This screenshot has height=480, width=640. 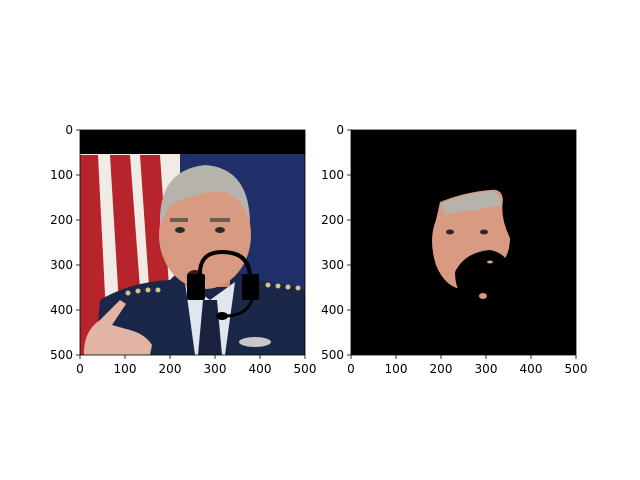 I want to click on right-ytick-label: 100, so click(x=332, y=175).